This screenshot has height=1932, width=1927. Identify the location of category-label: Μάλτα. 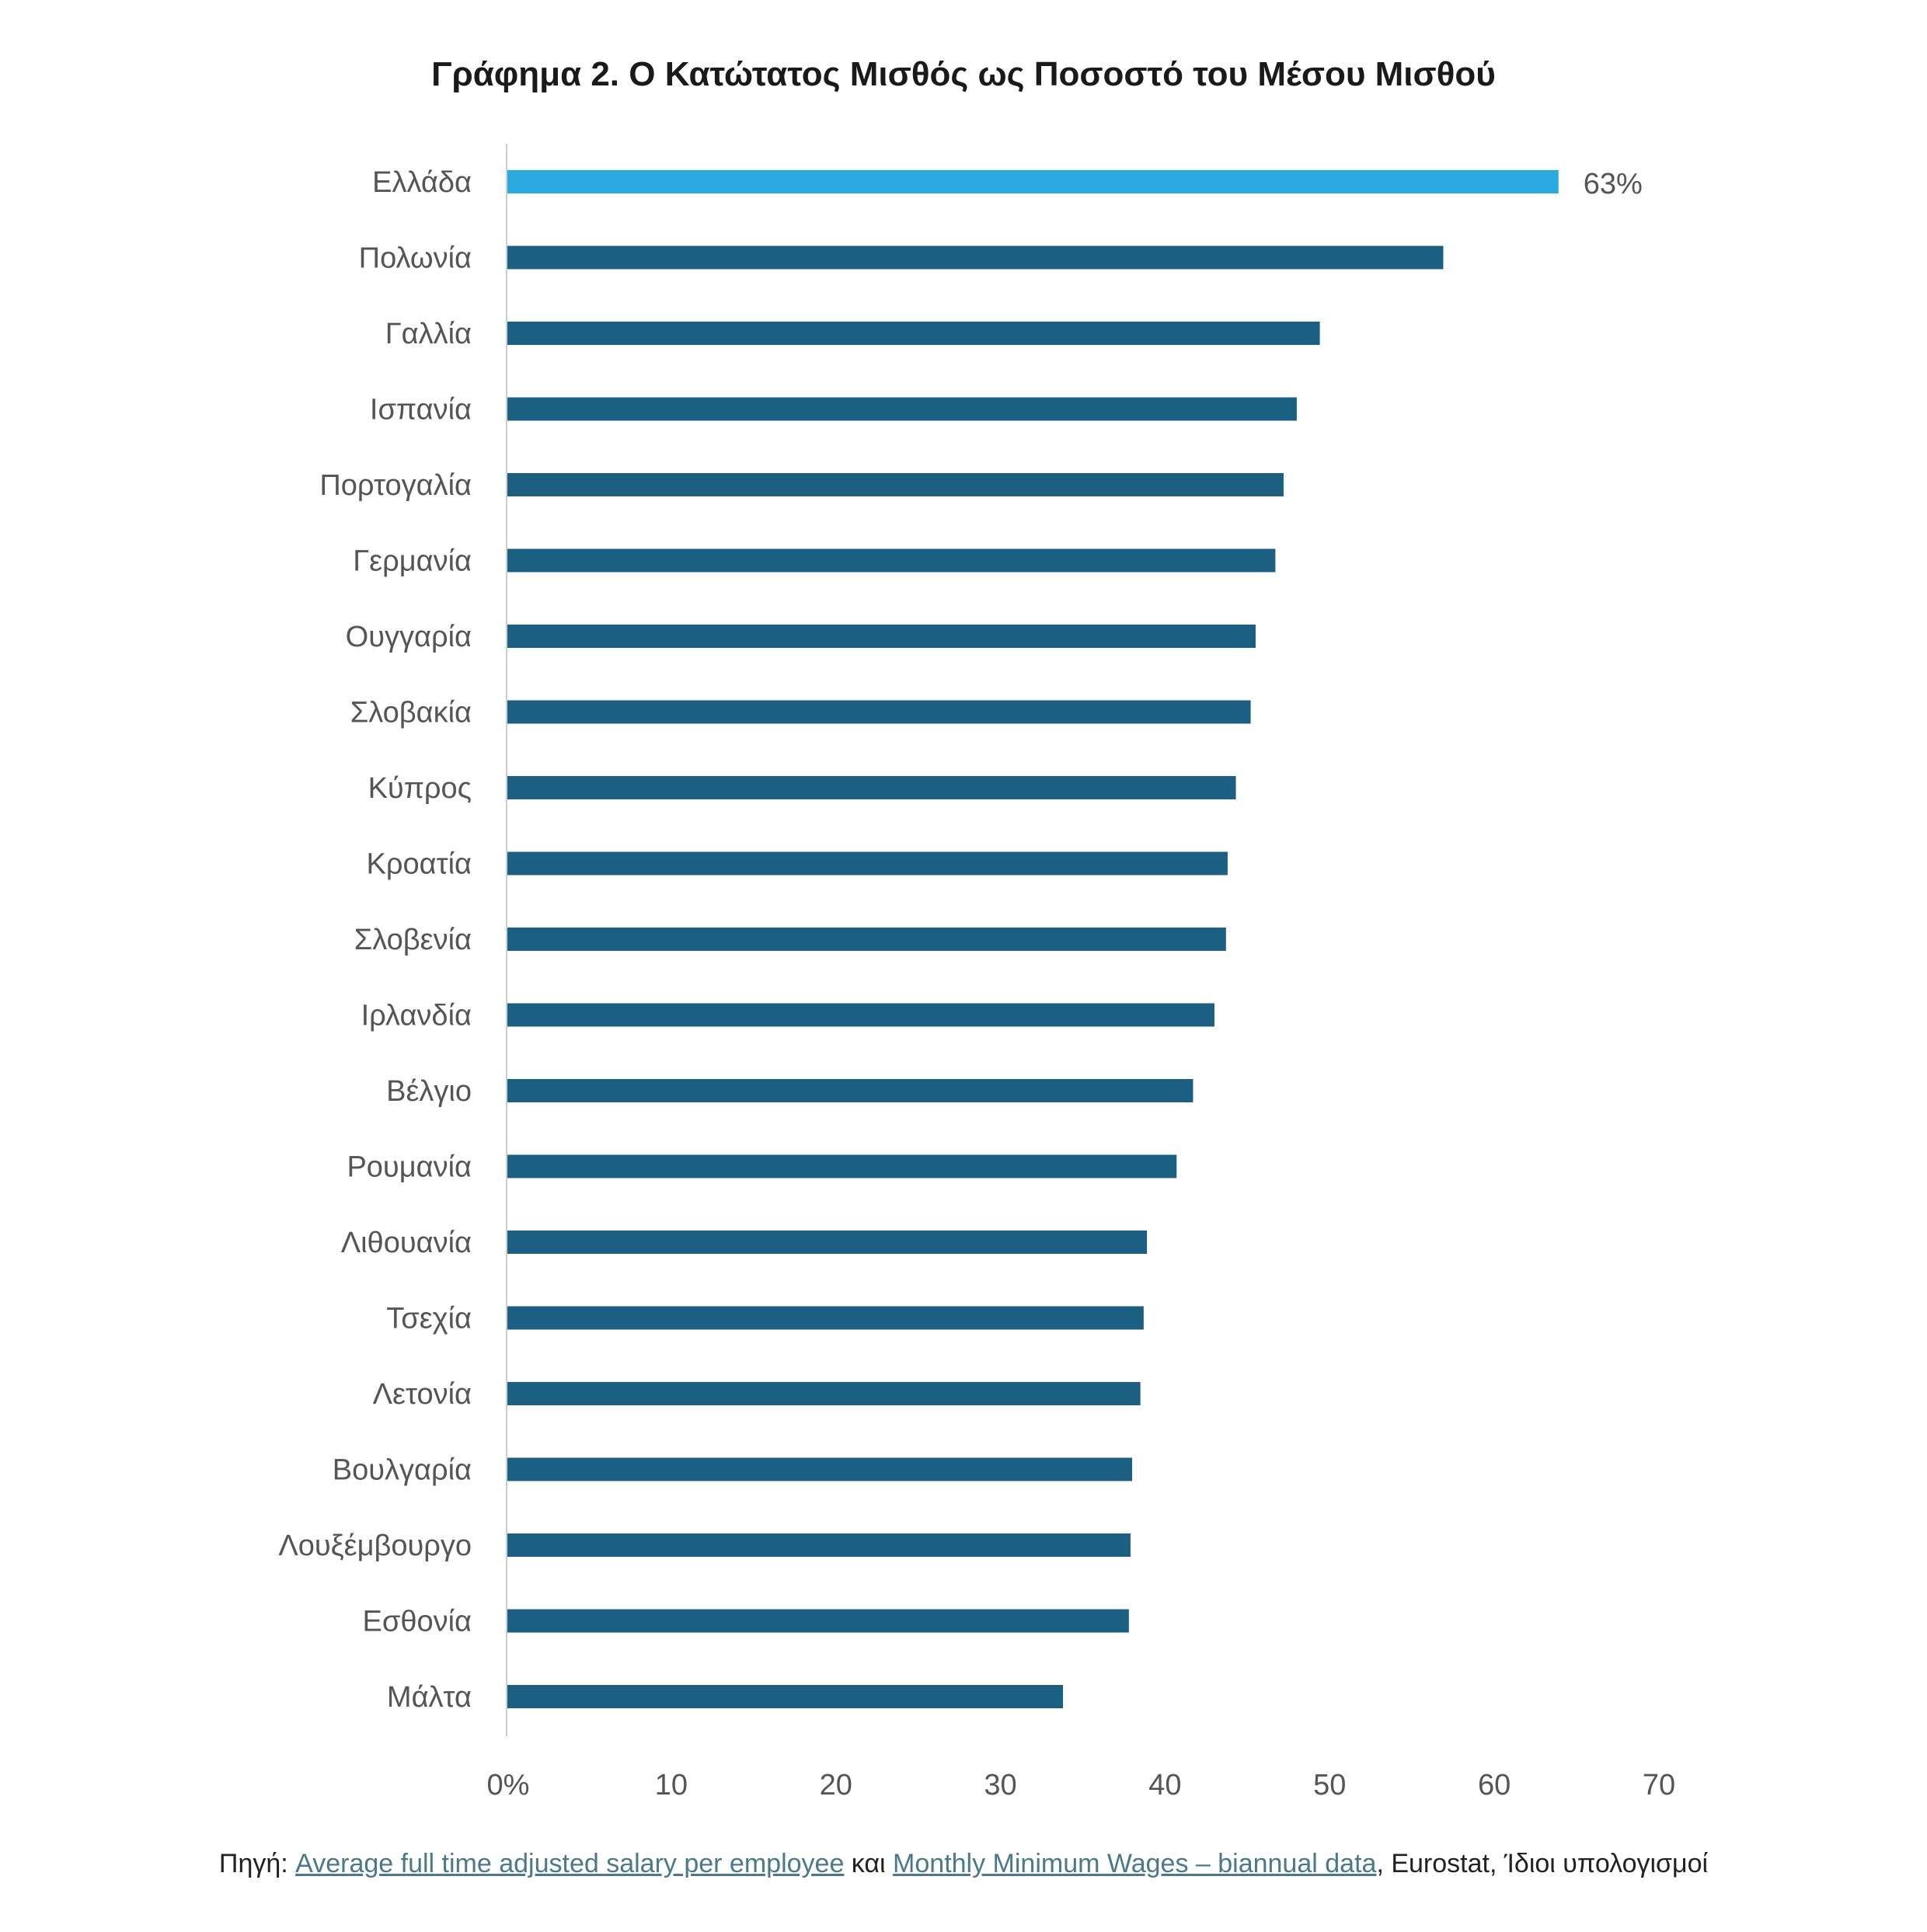
(429, 1697).